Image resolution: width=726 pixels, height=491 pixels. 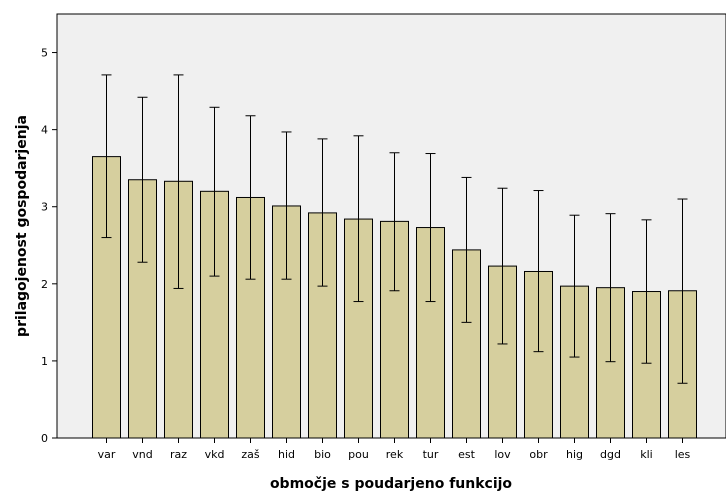 What do you see at coordinates (574, 454) in the screenshot?
I see `x-tick-label: hig` at bounding box center [574, 454].